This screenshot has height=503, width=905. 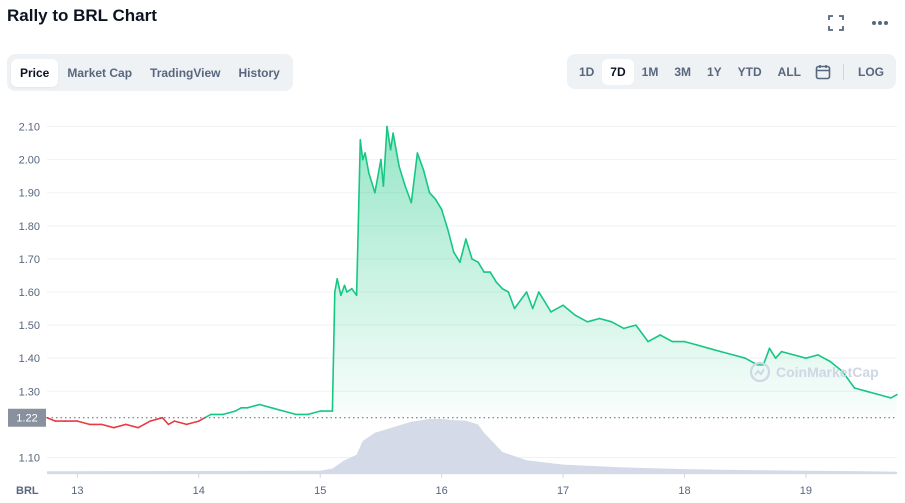 I want to click on calendar-icon, so click(x=823, y=71).